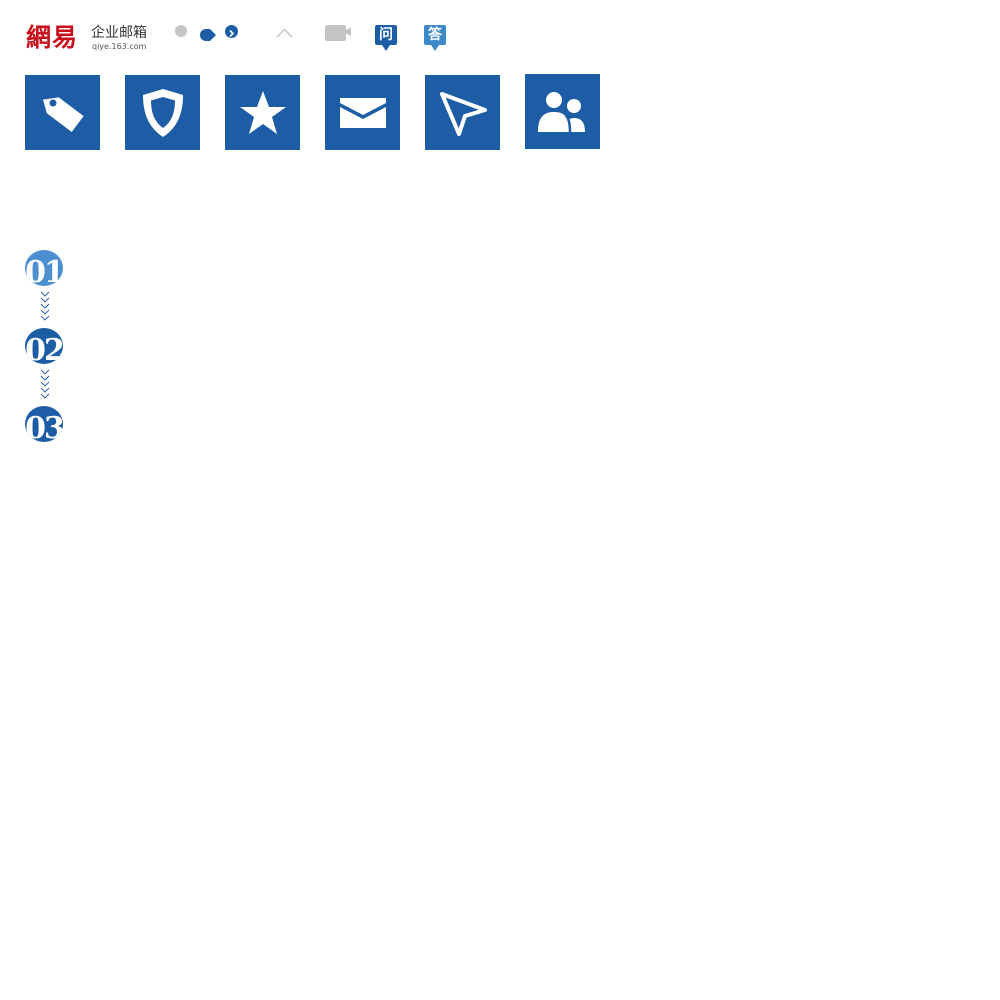 This screenshot has height=1000, width=1000. What do you see at coordinates (435, 38) in the screenshot?
I see `answer-badge: 答` at bounding box center [435, 38].